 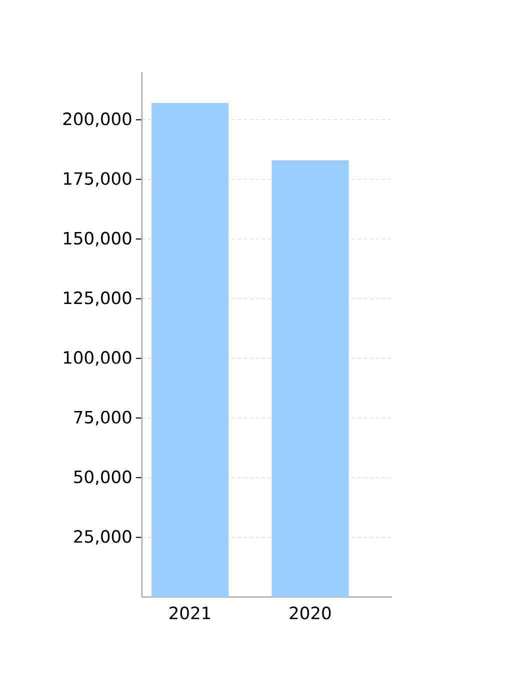 What do you see at coordinates (190, 613) in the screenshot?
I see `x-tick-label: 2021` at bounding box center [190, 613].